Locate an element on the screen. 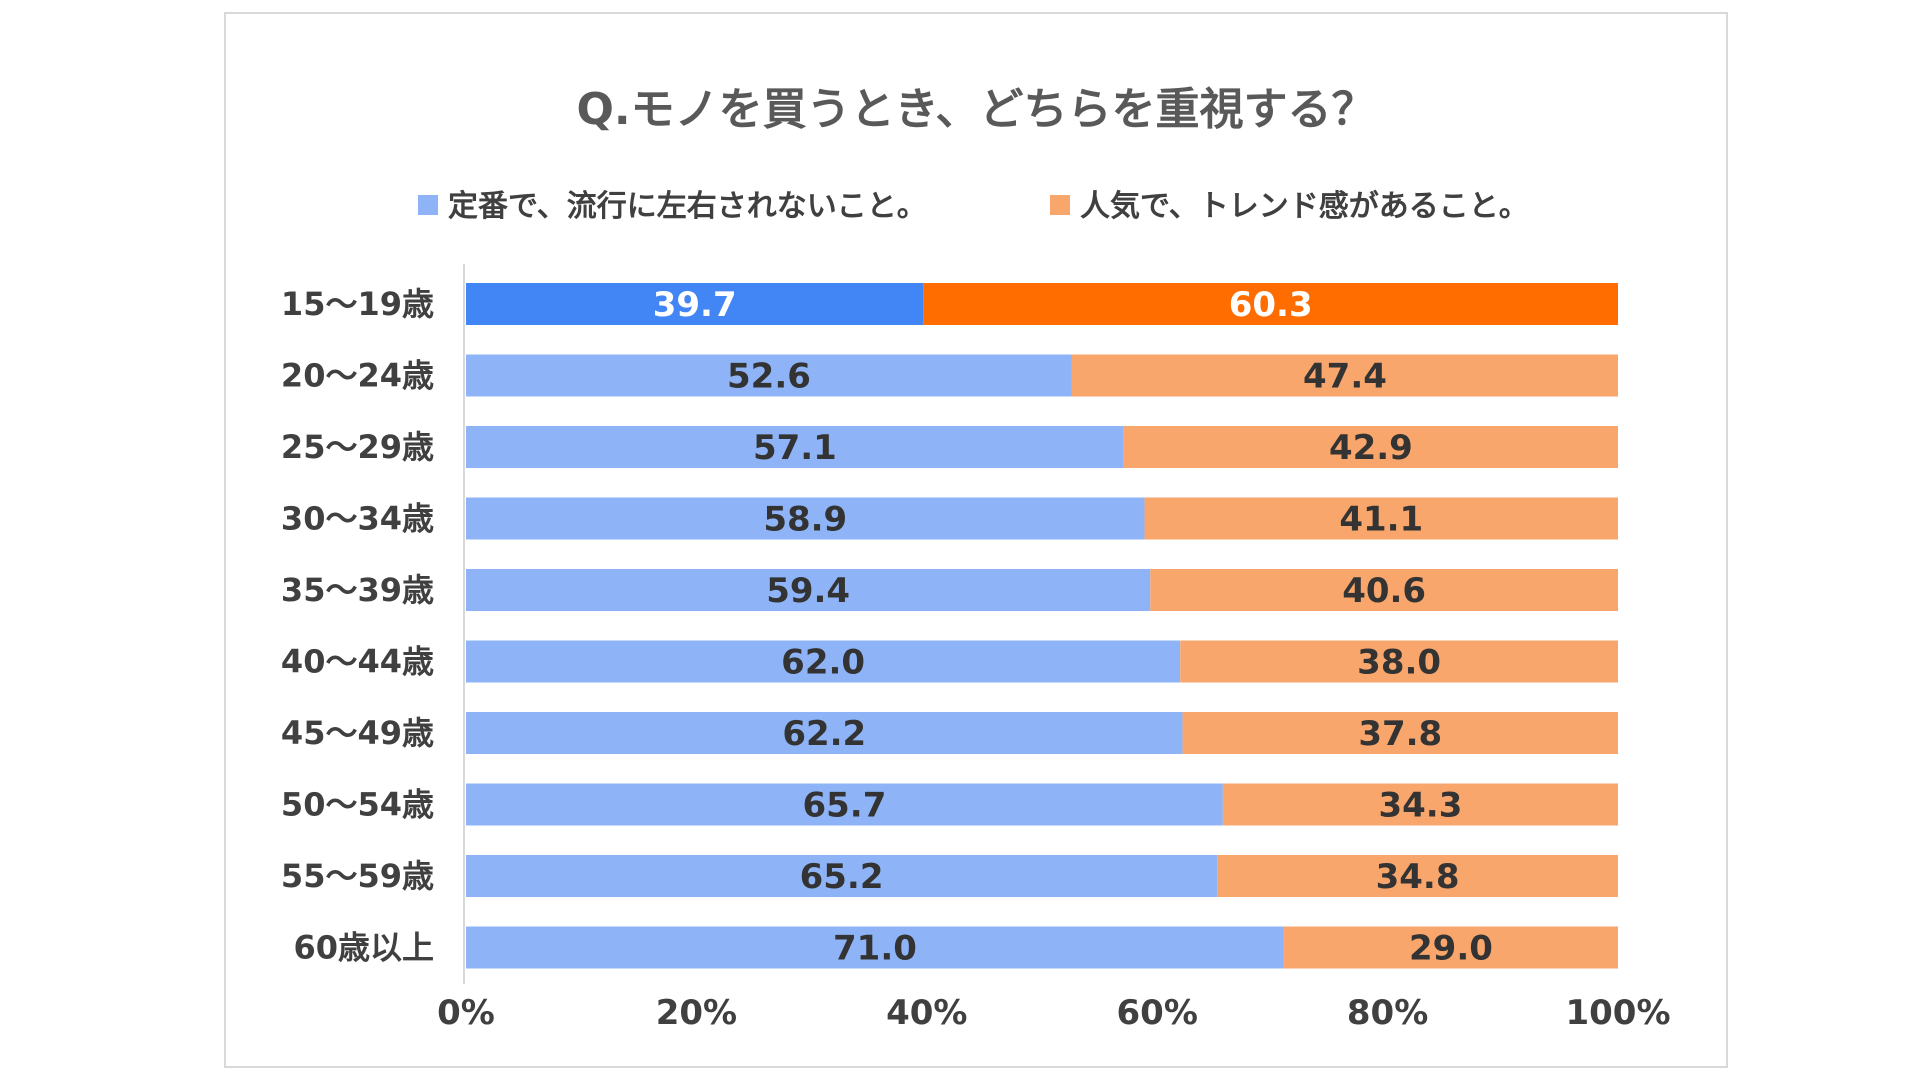 The height and width of the screenshot is (1080, 1920). data-label-series1-9: 65.2 is located at coordinates (842, 877).